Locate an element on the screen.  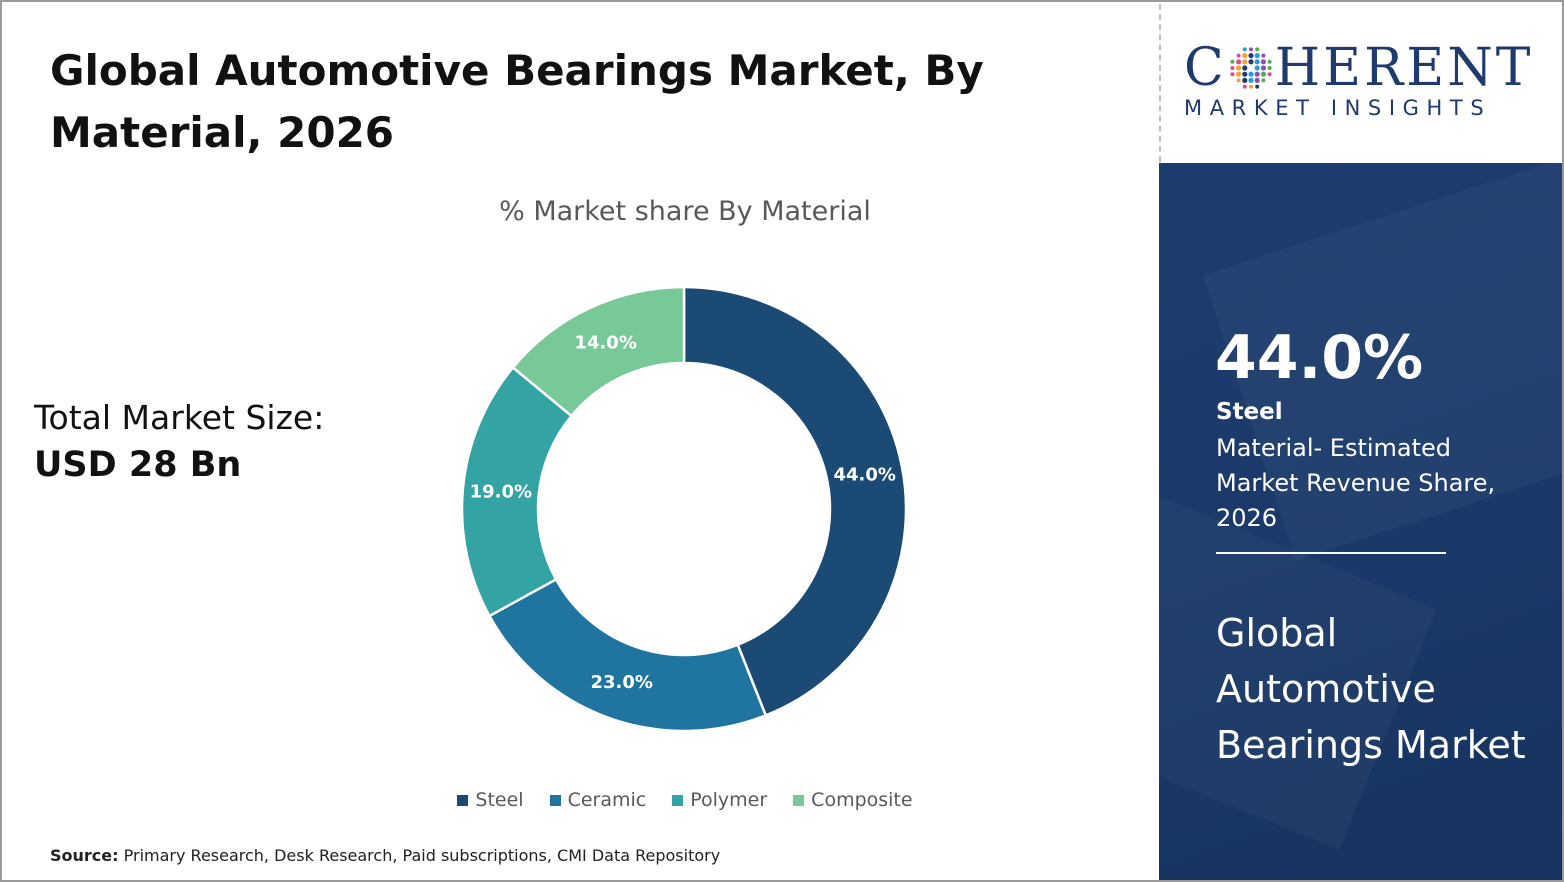
legend-item-ceramic: Ceramic is located at coordinates (598, 800).